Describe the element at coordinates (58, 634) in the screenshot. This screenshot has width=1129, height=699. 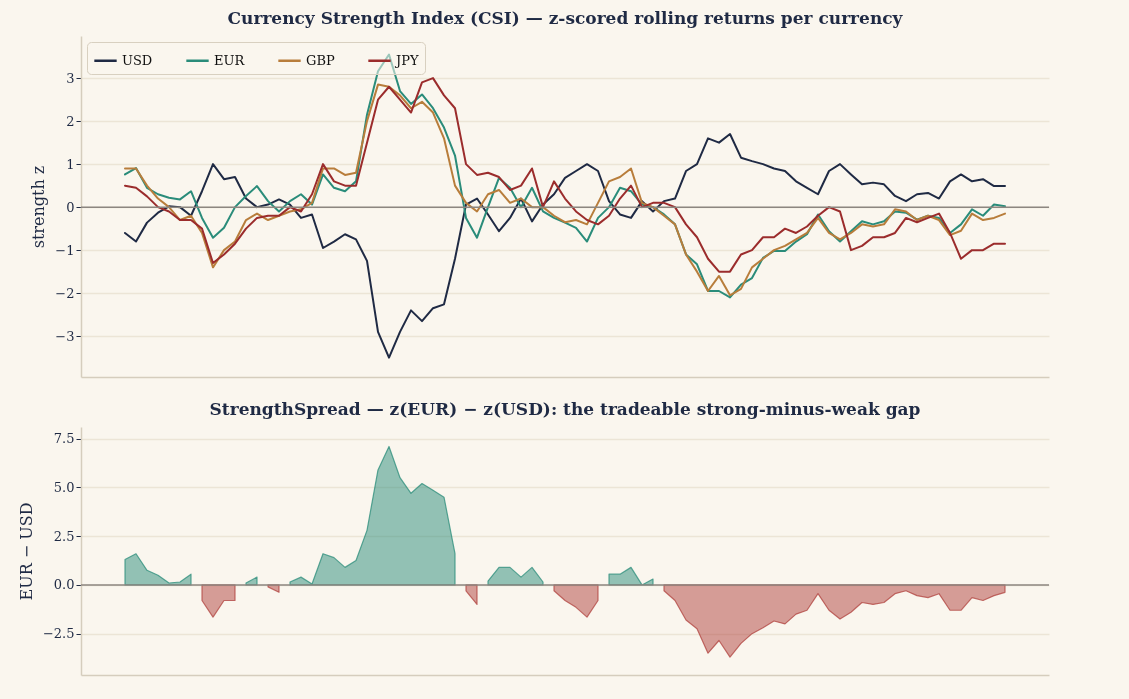
I see `y-tick-label: −2.5` at that location.